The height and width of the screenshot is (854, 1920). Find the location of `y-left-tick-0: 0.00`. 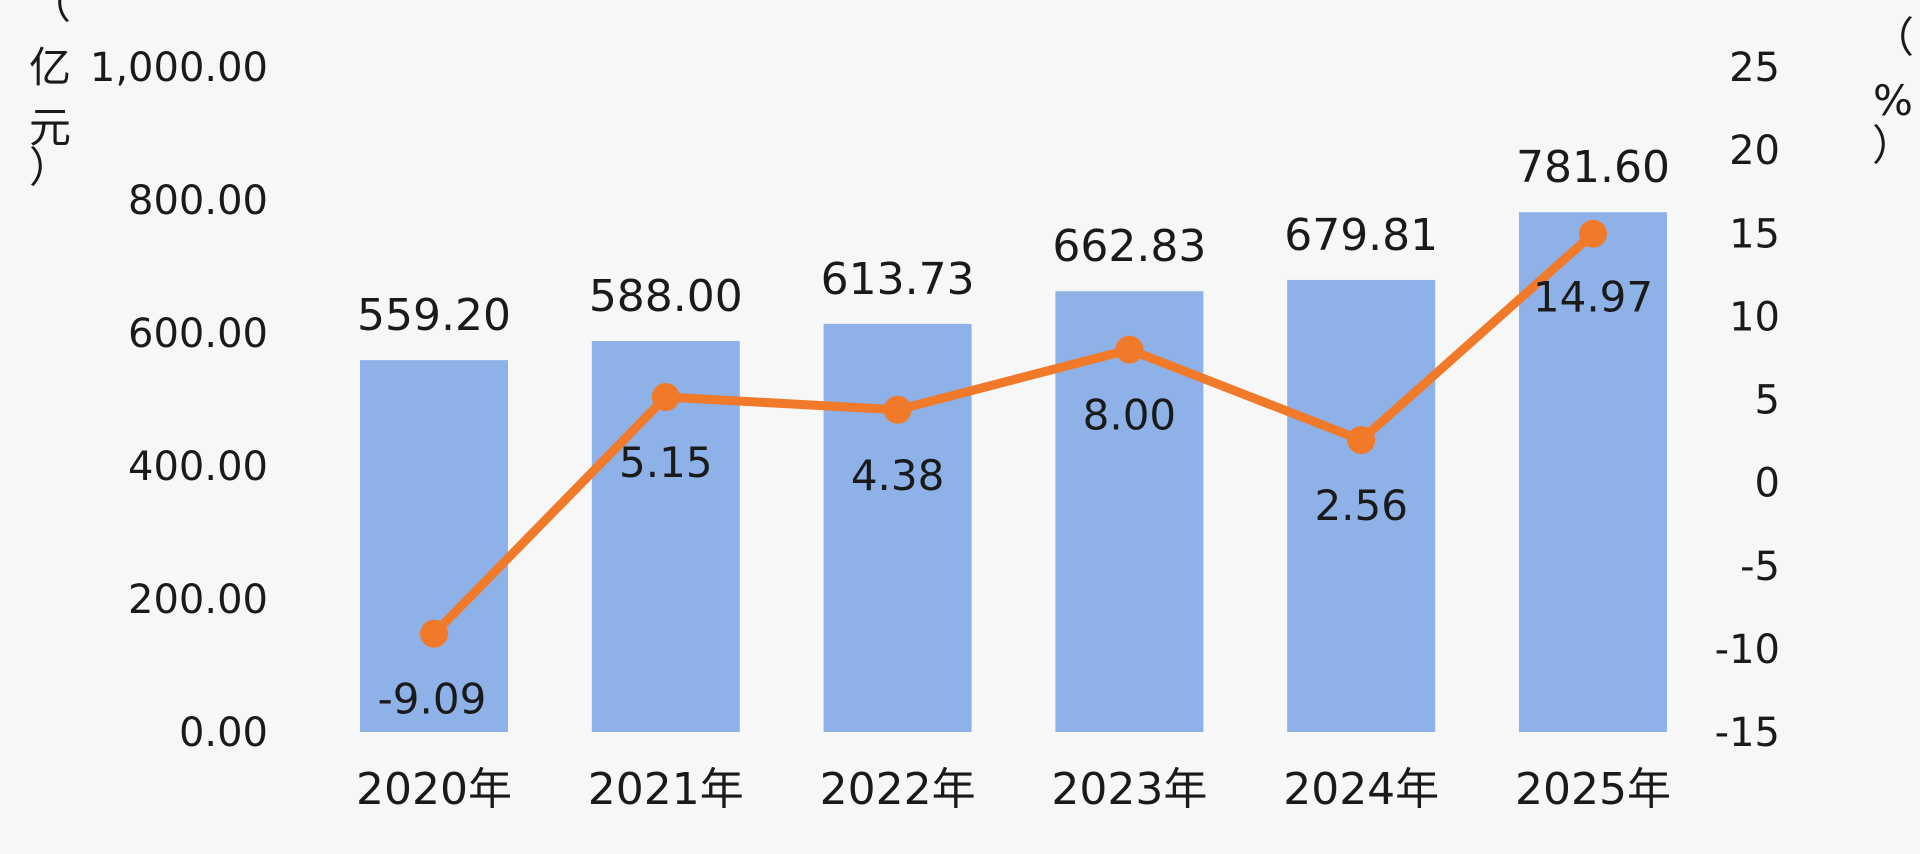

y-left-tick-0: 0.00 is located at coordinates (223, 733).